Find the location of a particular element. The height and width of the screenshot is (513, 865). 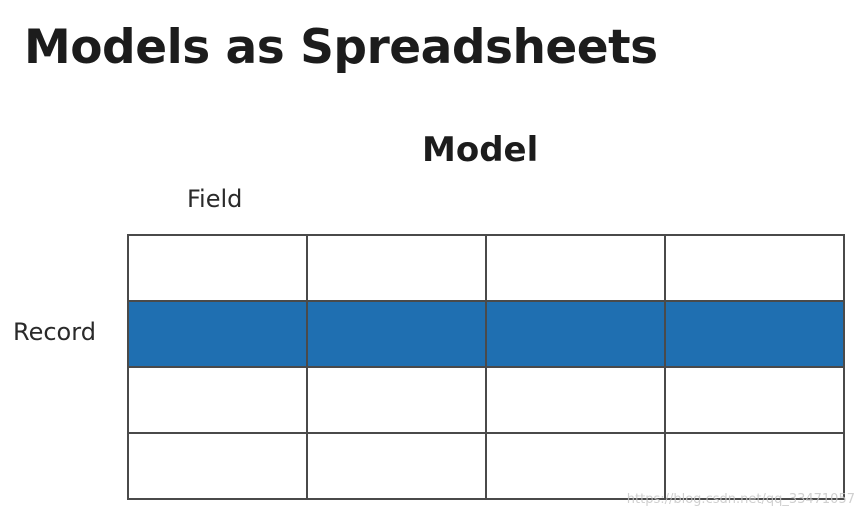

slide-title: Models as Spreadsheets is located at coordinates (341, 47).